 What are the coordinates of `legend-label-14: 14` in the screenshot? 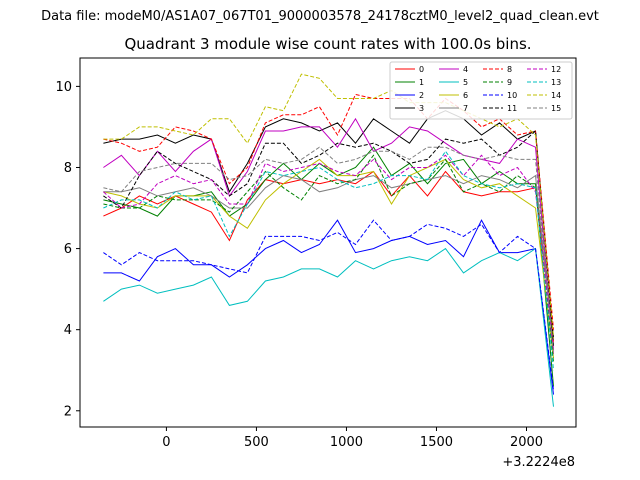 It's located at (556, 95).